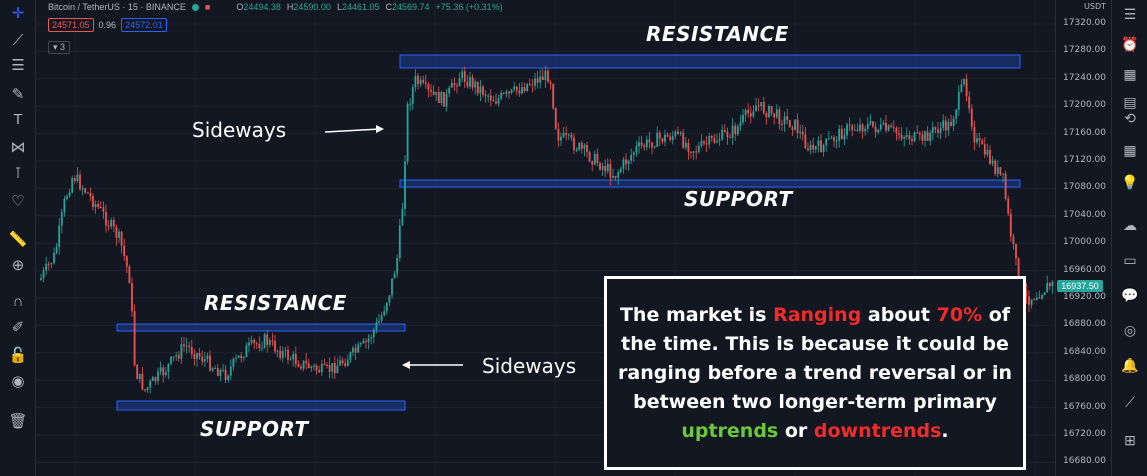 Image resolution: width=1147 pixels, height=476 pixels. What do you see at coordinates (1130, 294) in the screenshot?
I see `messages-icon: 💬` at bounding box center [1130, 294].